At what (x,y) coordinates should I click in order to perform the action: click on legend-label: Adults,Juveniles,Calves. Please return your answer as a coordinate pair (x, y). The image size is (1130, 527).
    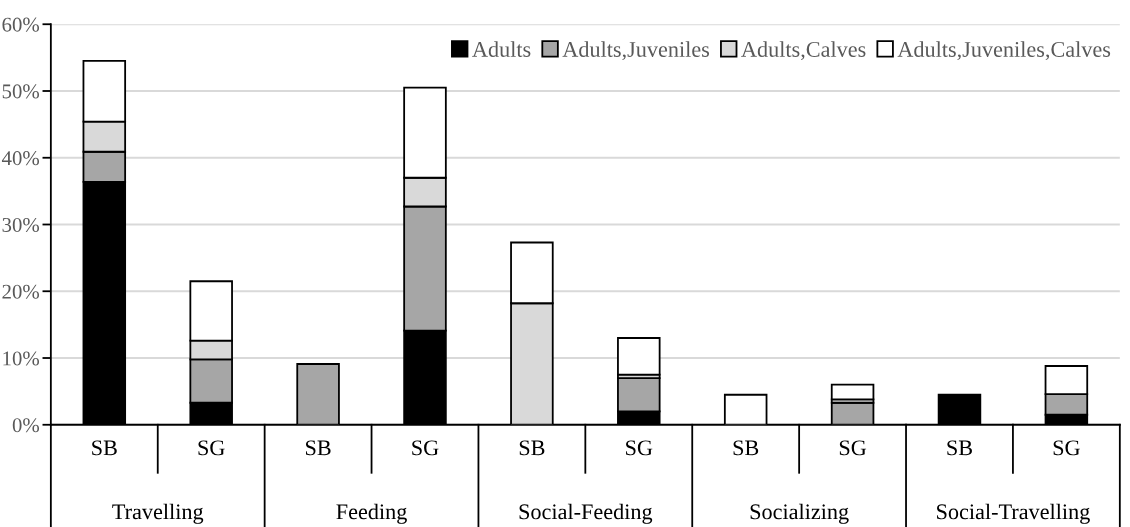
    Looking at the image, I should click on (1004, 51).